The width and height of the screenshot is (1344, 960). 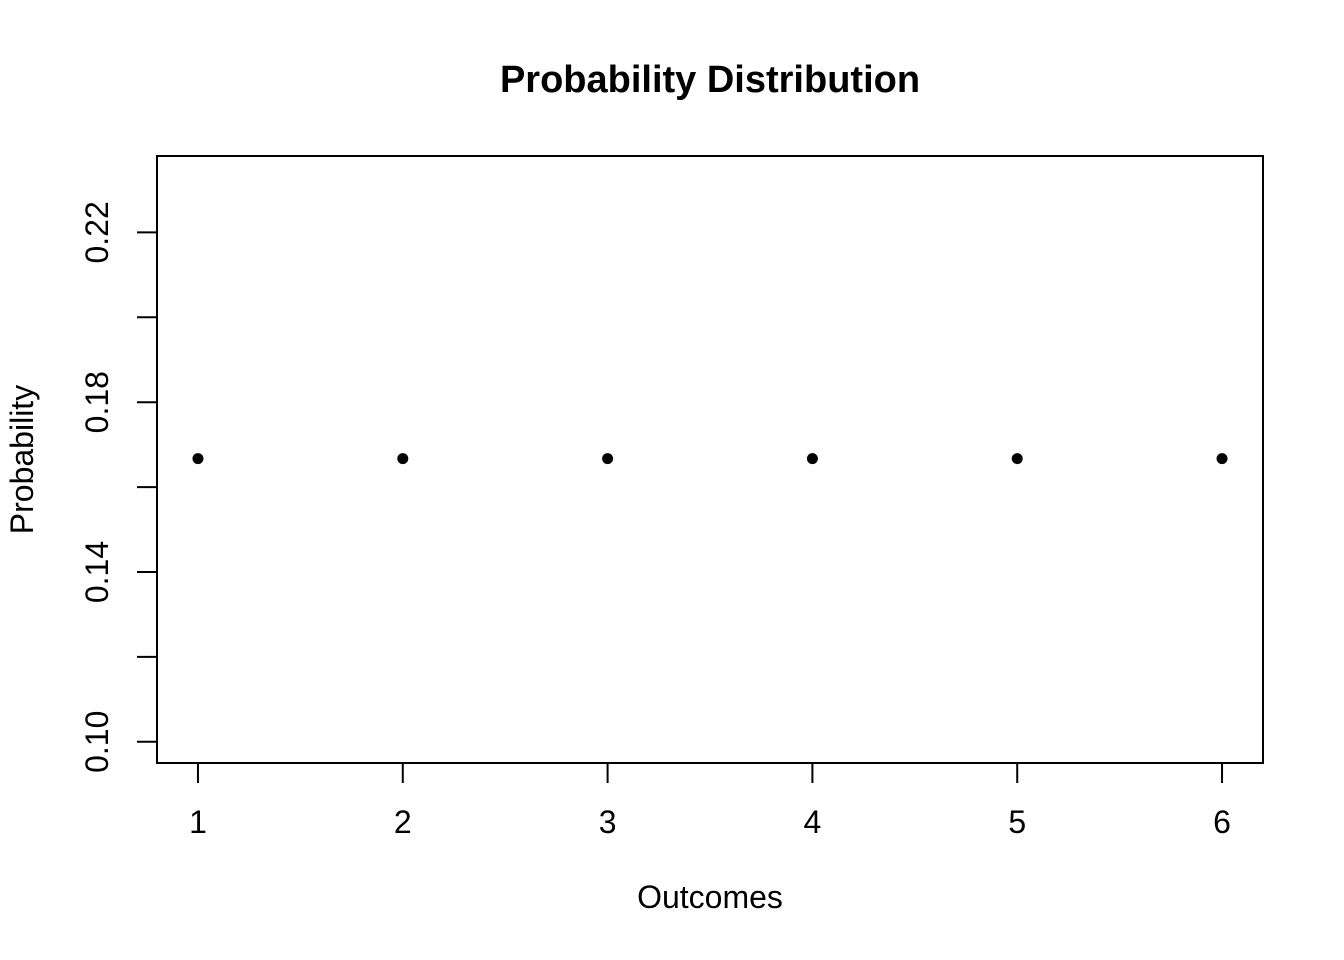 I want to click on chart-title: Probability Distribution, so click(x=710, y=80).